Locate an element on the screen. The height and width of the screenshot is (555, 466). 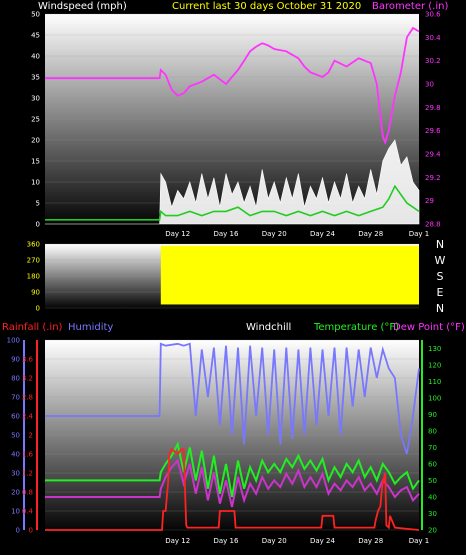
wind-average-series is located at coordinates (232, 202).